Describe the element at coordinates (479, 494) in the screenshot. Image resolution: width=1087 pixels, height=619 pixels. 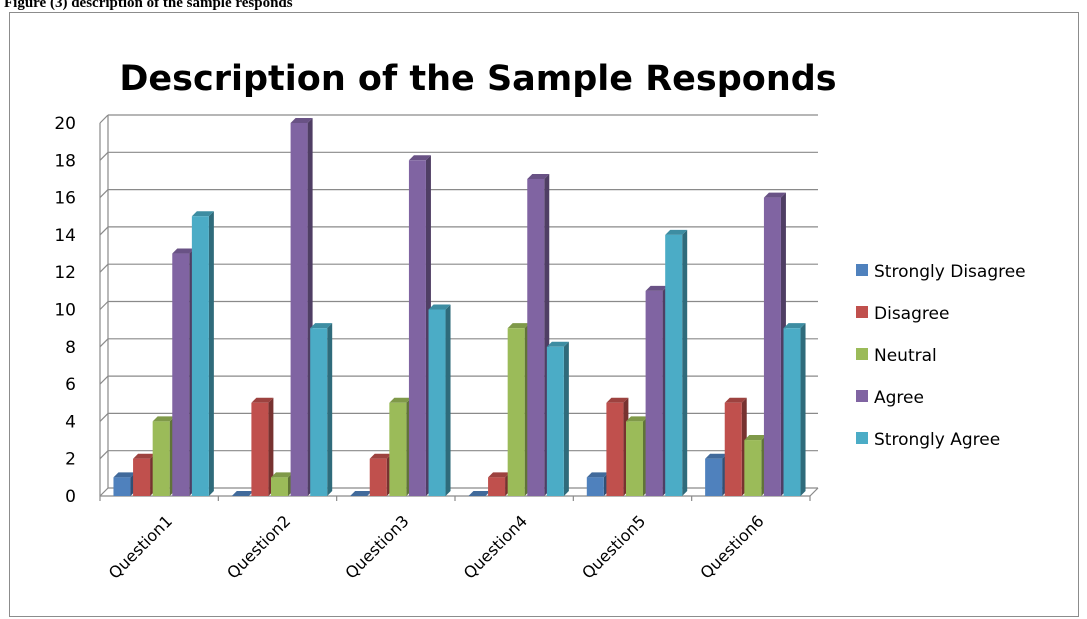
I see `bar-strongly-disagree-question4` at that location.